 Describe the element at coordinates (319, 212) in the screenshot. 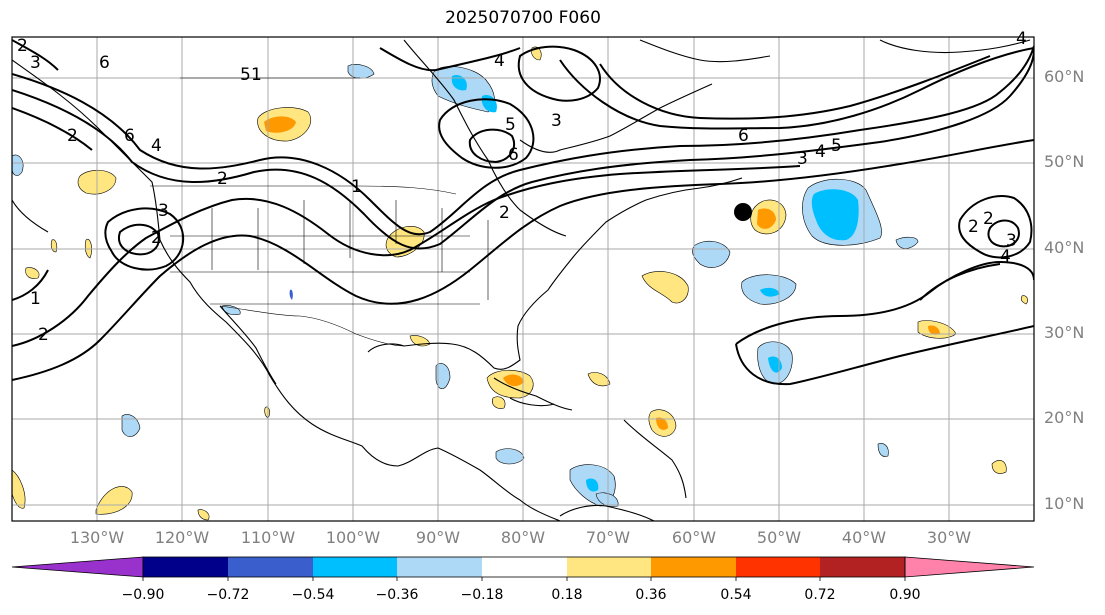

I see `political-borders` at that location.